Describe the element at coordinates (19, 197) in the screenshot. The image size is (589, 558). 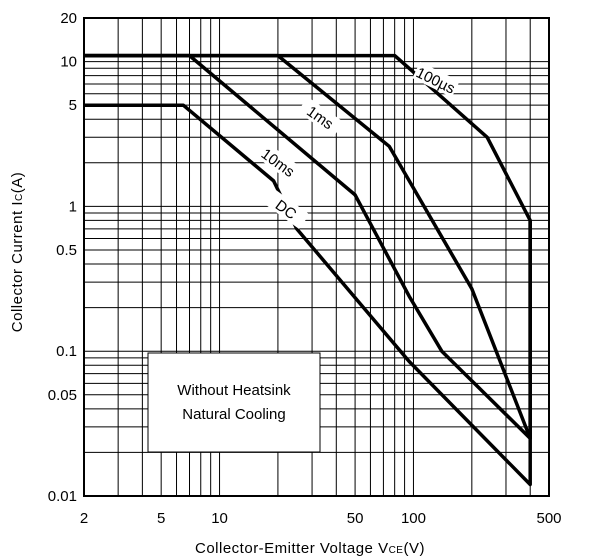
I see `y-axis-subscript: C` at that location.